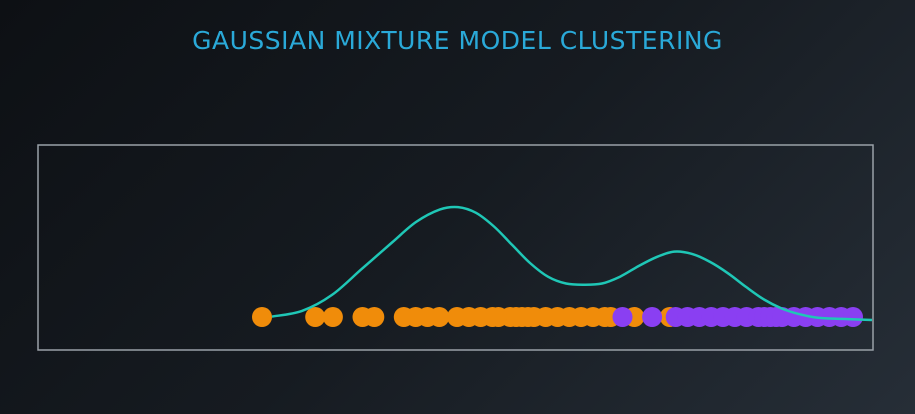  Describe the element at coordinates (557, 317) in the screenshot. I see `data-points` at that location.